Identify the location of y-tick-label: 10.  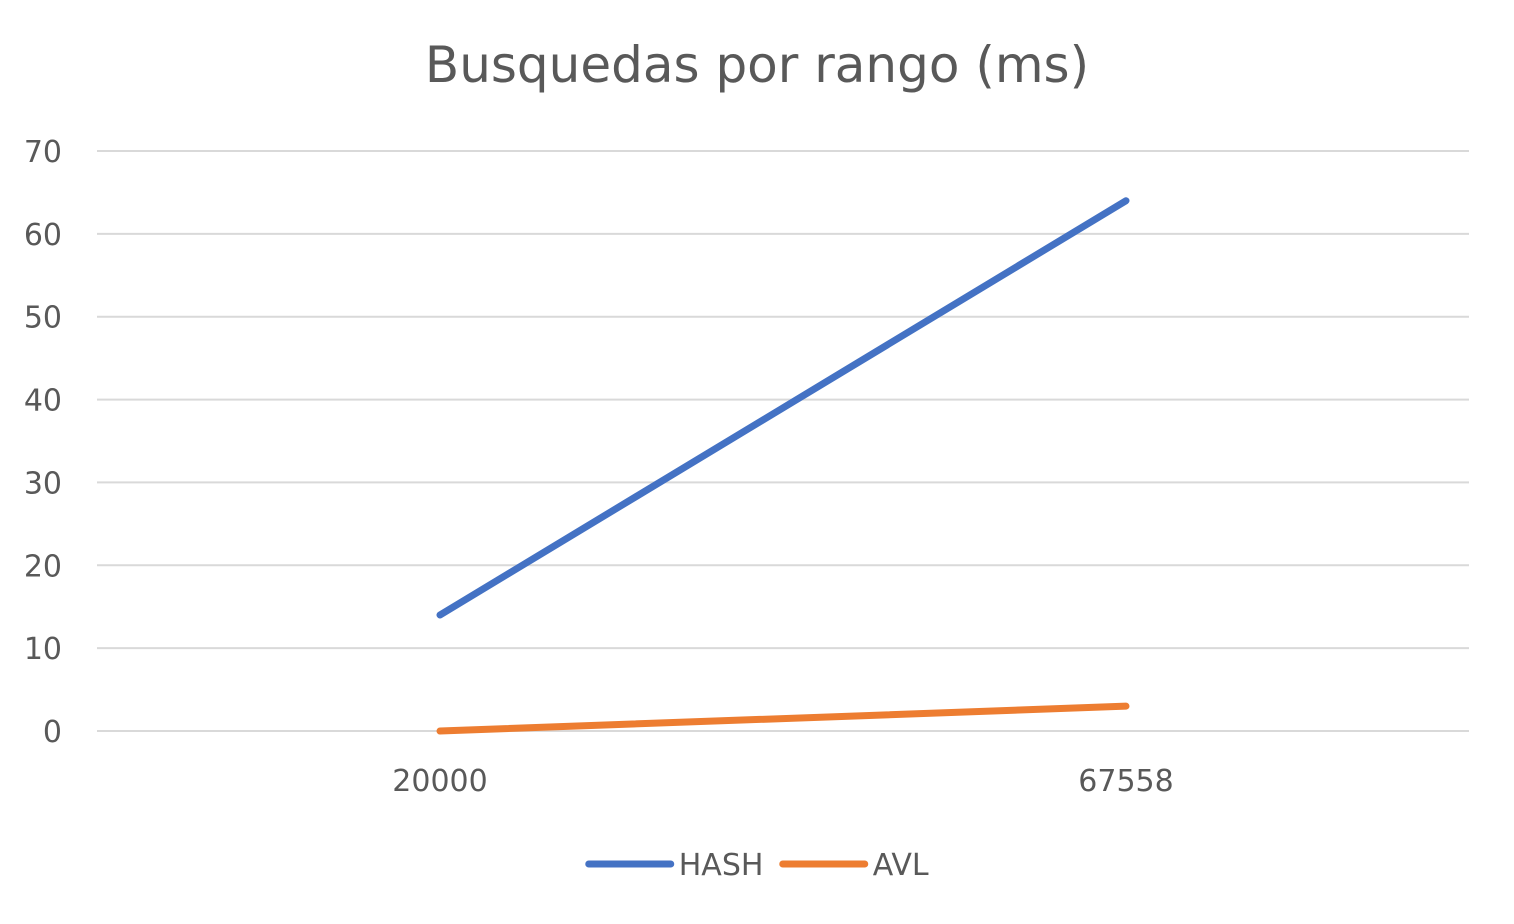
(43, 649).